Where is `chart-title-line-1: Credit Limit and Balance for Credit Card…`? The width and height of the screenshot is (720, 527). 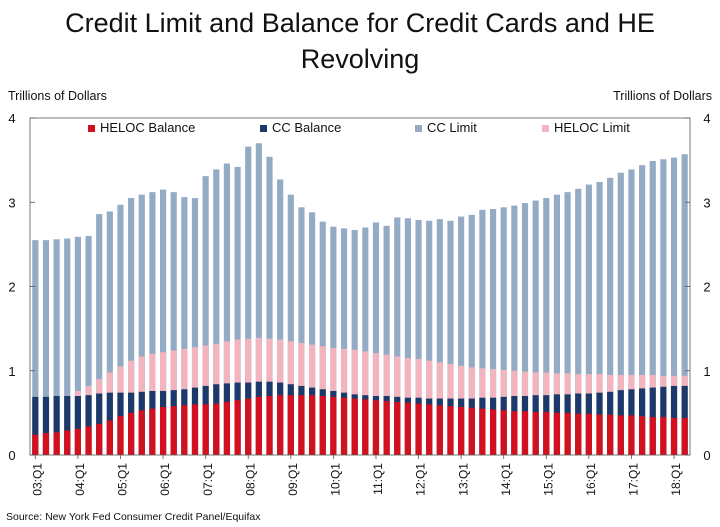
chart-title-line-1: Credit Limit and Balance for Credit Card… is located at coordinates (360, 23).